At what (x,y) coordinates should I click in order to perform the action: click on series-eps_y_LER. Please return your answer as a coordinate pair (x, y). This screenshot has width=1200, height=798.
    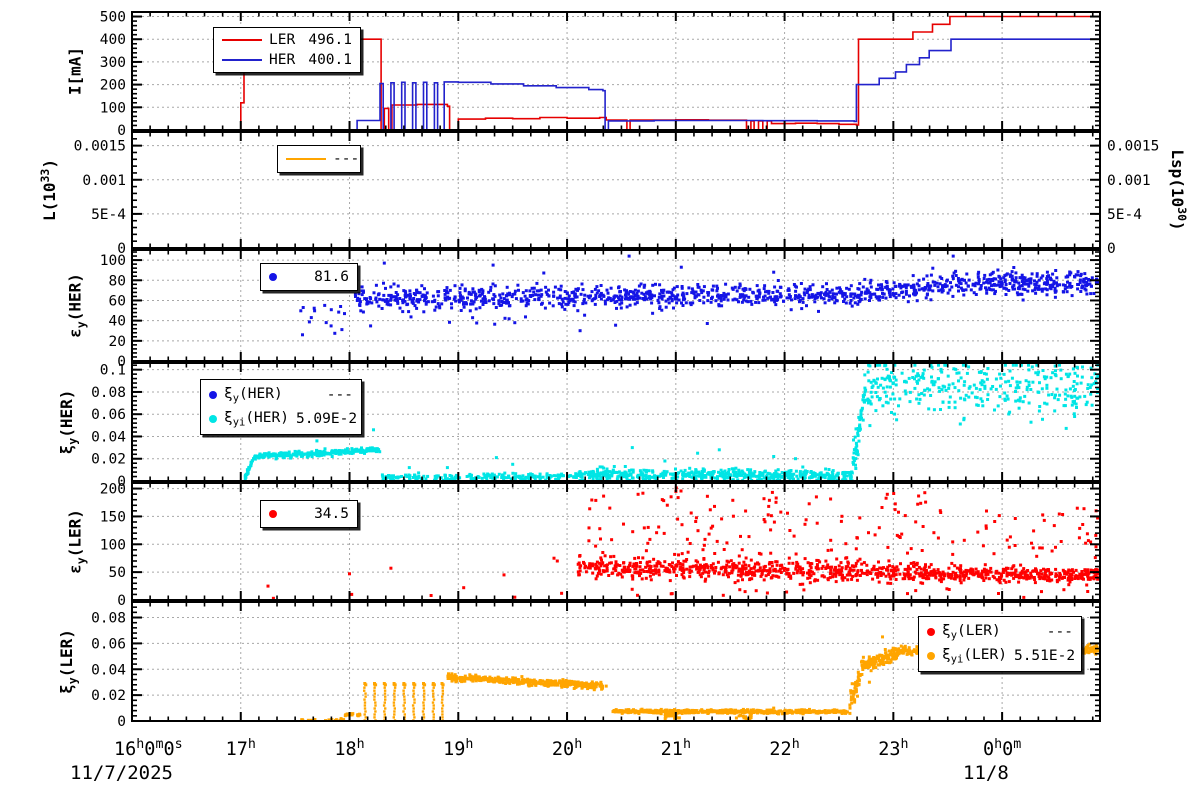
    Looking at the image, I should click on (683, 543).